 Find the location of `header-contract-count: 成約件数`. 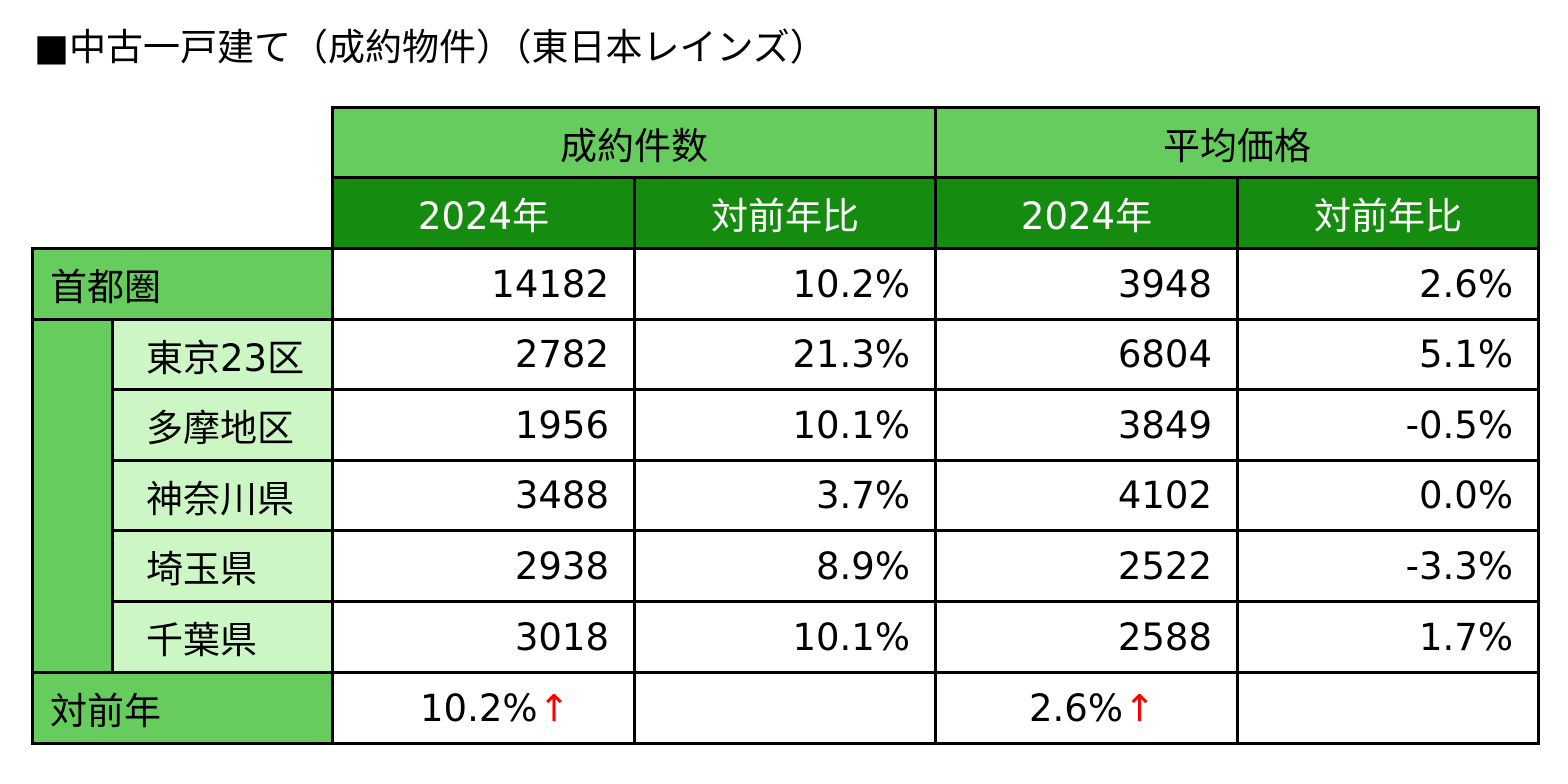

header-contract-count: 成約件数 is located at coordinates (634, 142).